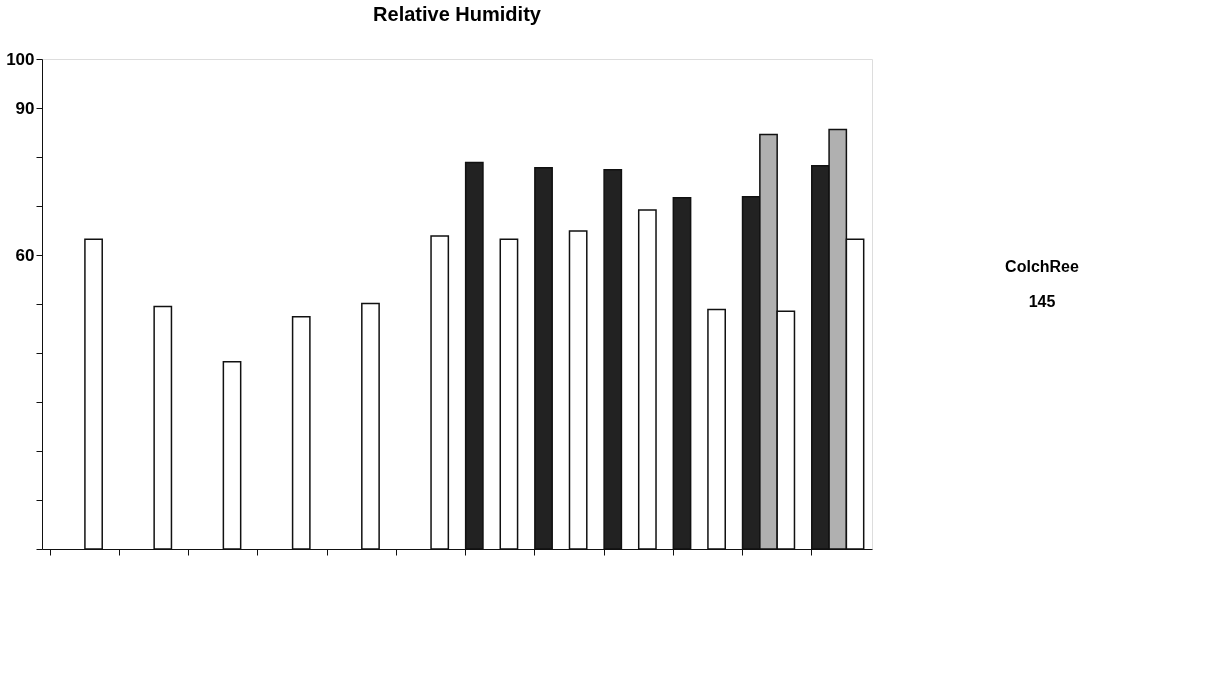 The image size is (1206, 687). What do you see at coordinates (20, 59) in the screenshot?
I see `y-tick-label: 100` at bounding box center [20, 59].